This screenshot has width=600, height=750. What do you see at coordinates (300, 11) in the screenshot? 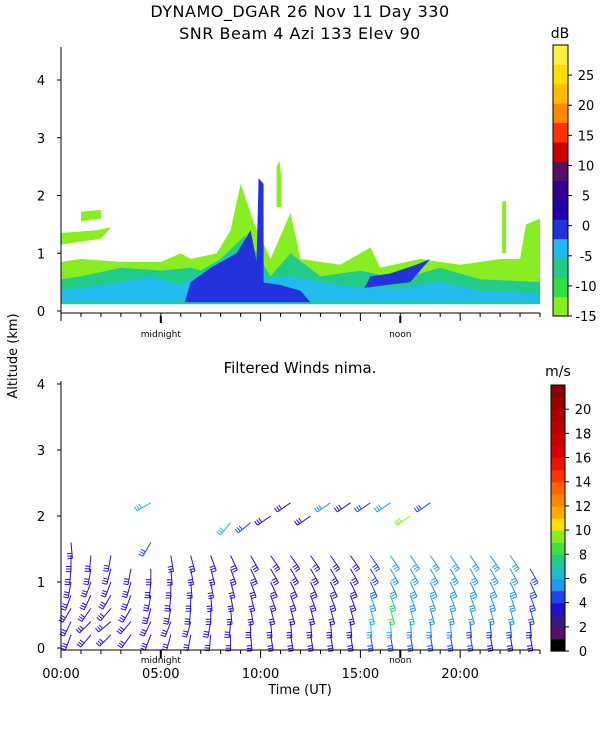
I see `figure-title: DYNAMO_DGAR 26 Nov 11 Day 330` at bounding box center [300, 11].